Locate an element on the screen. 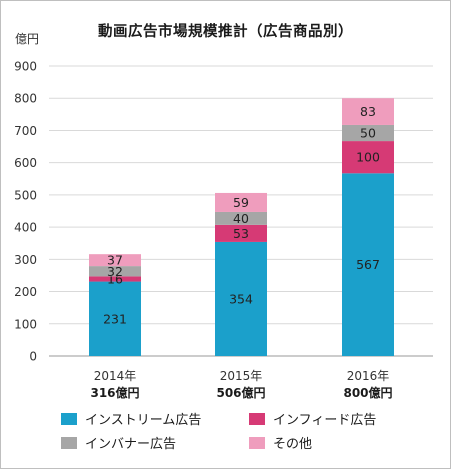 Image resolution: width=451 pixels, height=469 pixels. legend-item-other: その他 is located at coordinates (280, 442).